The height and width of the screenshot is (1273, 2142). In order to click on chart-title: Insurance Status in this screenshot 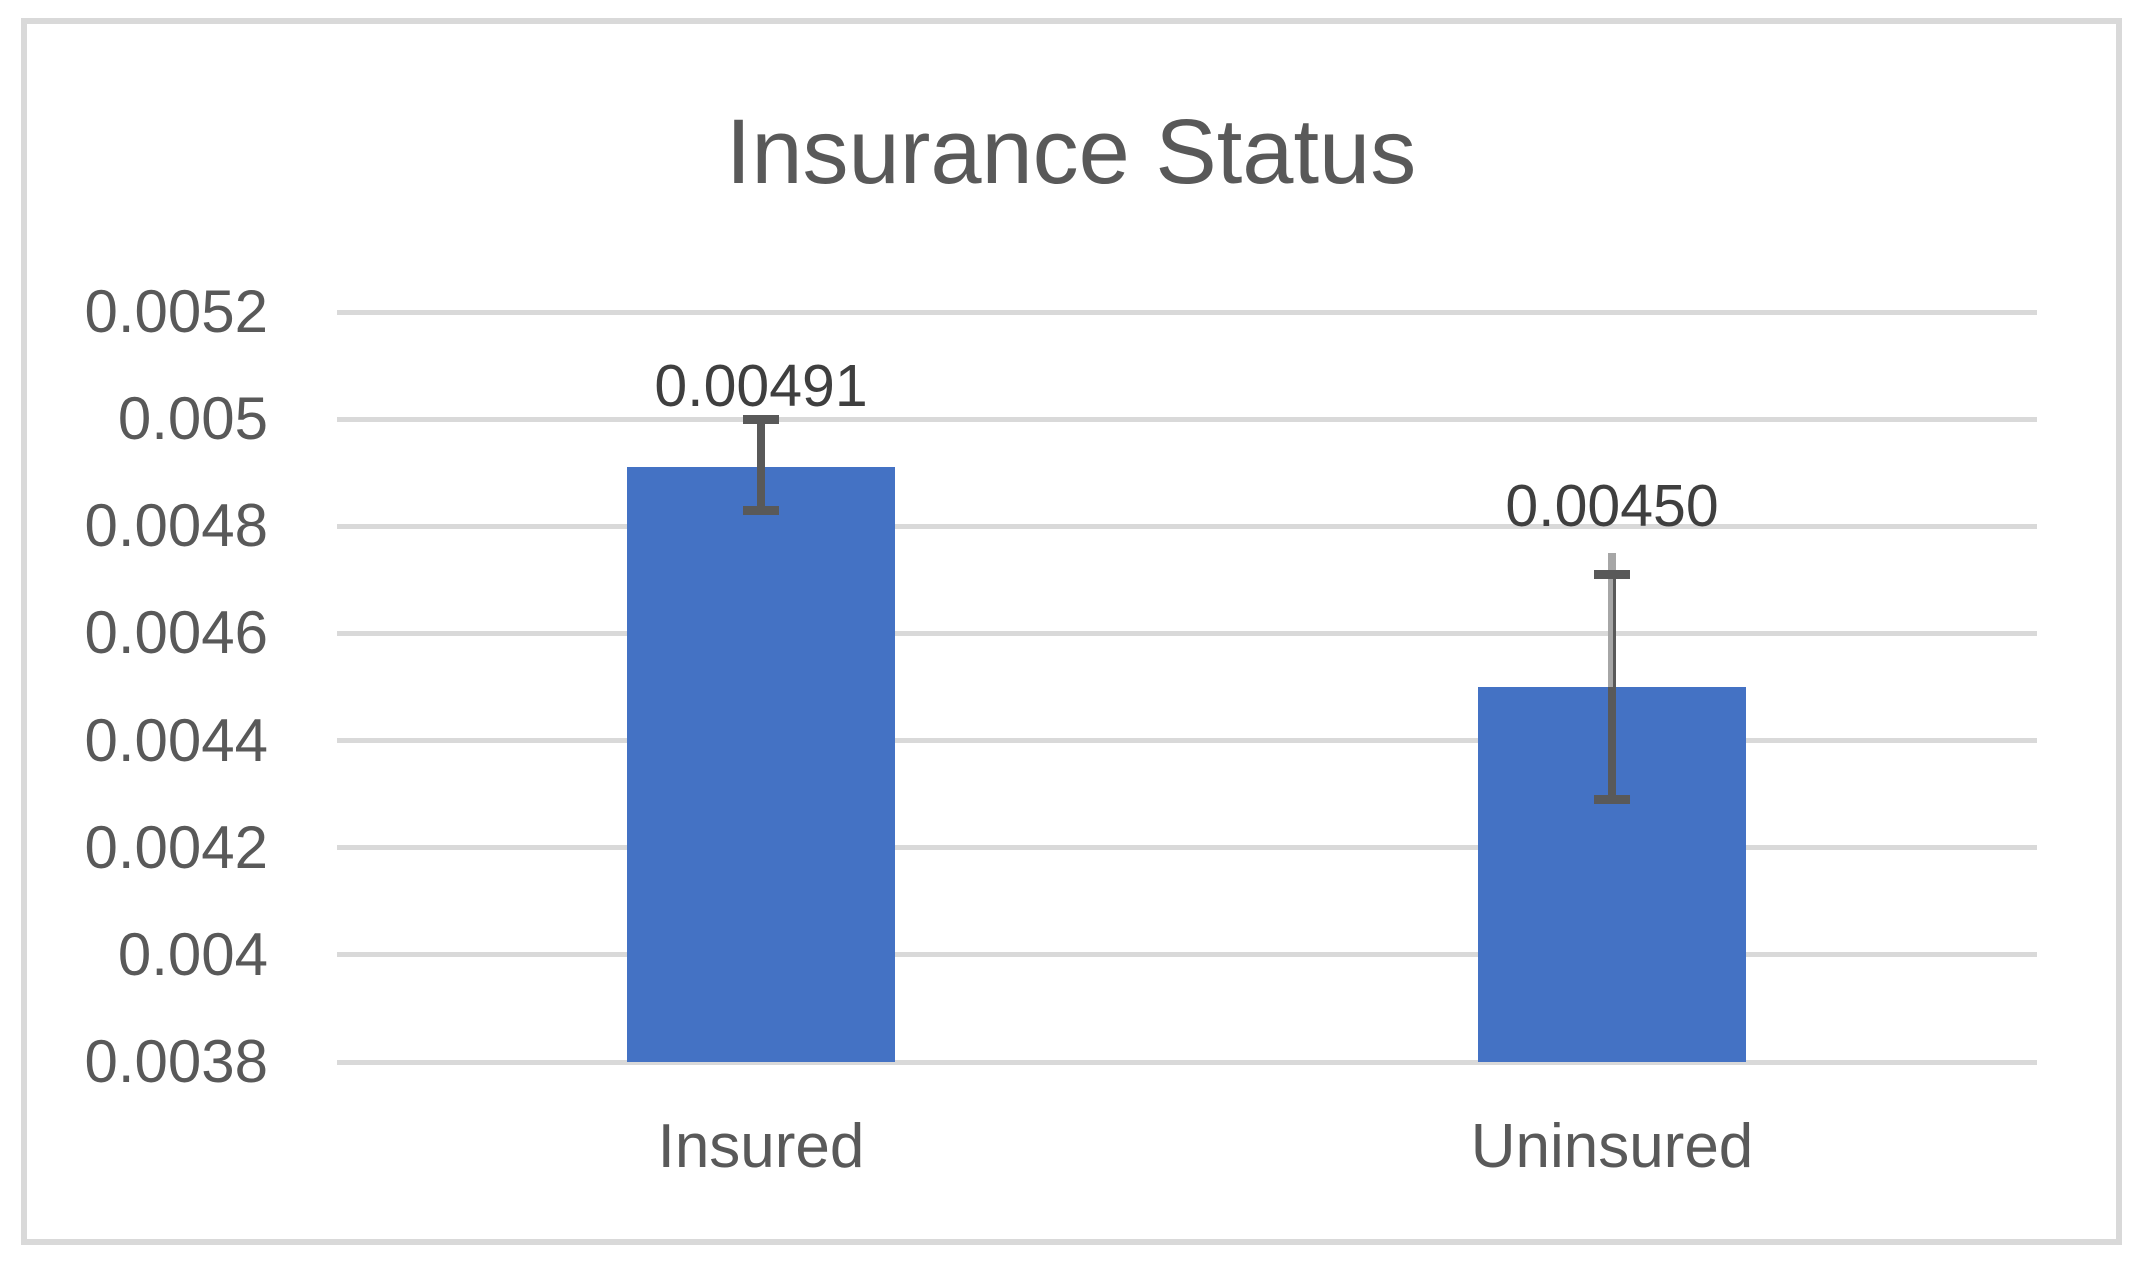, I will do `click(1071, 152)`.